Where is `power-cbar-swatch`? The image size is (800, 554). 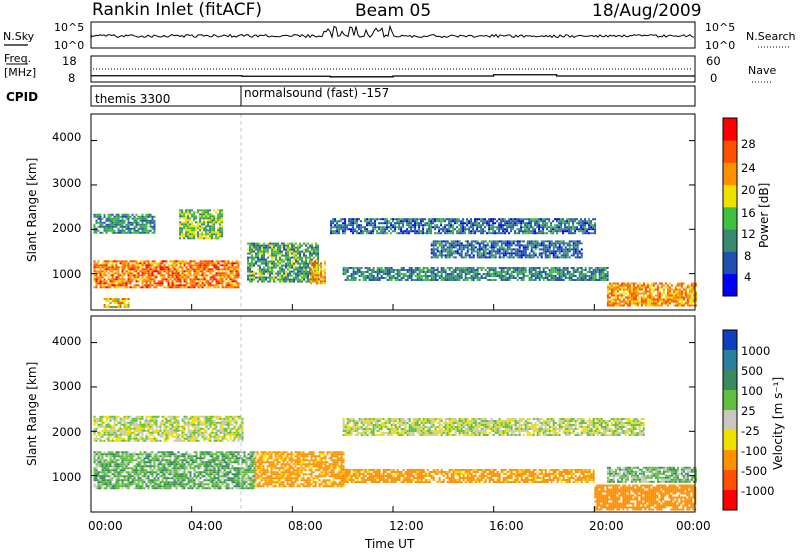 power-cbar-swatch is located at coordinates (730, 218).